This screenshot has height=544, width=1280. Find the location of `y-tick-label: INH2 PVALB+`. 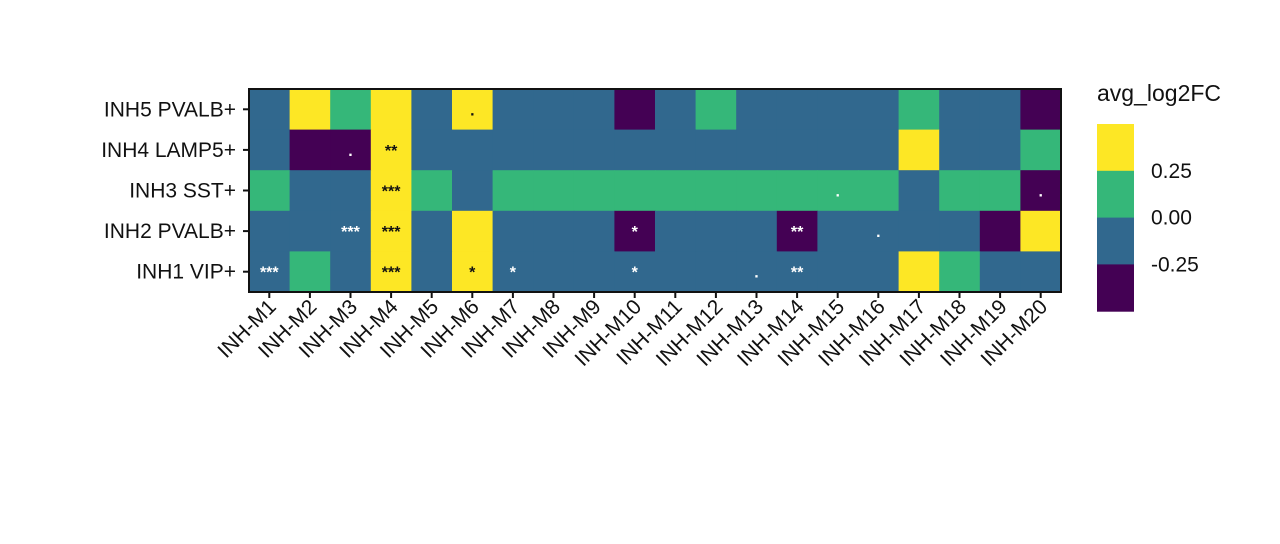

y-tick-label: INH2 PVALB+ is located at coordinates (170, 231).